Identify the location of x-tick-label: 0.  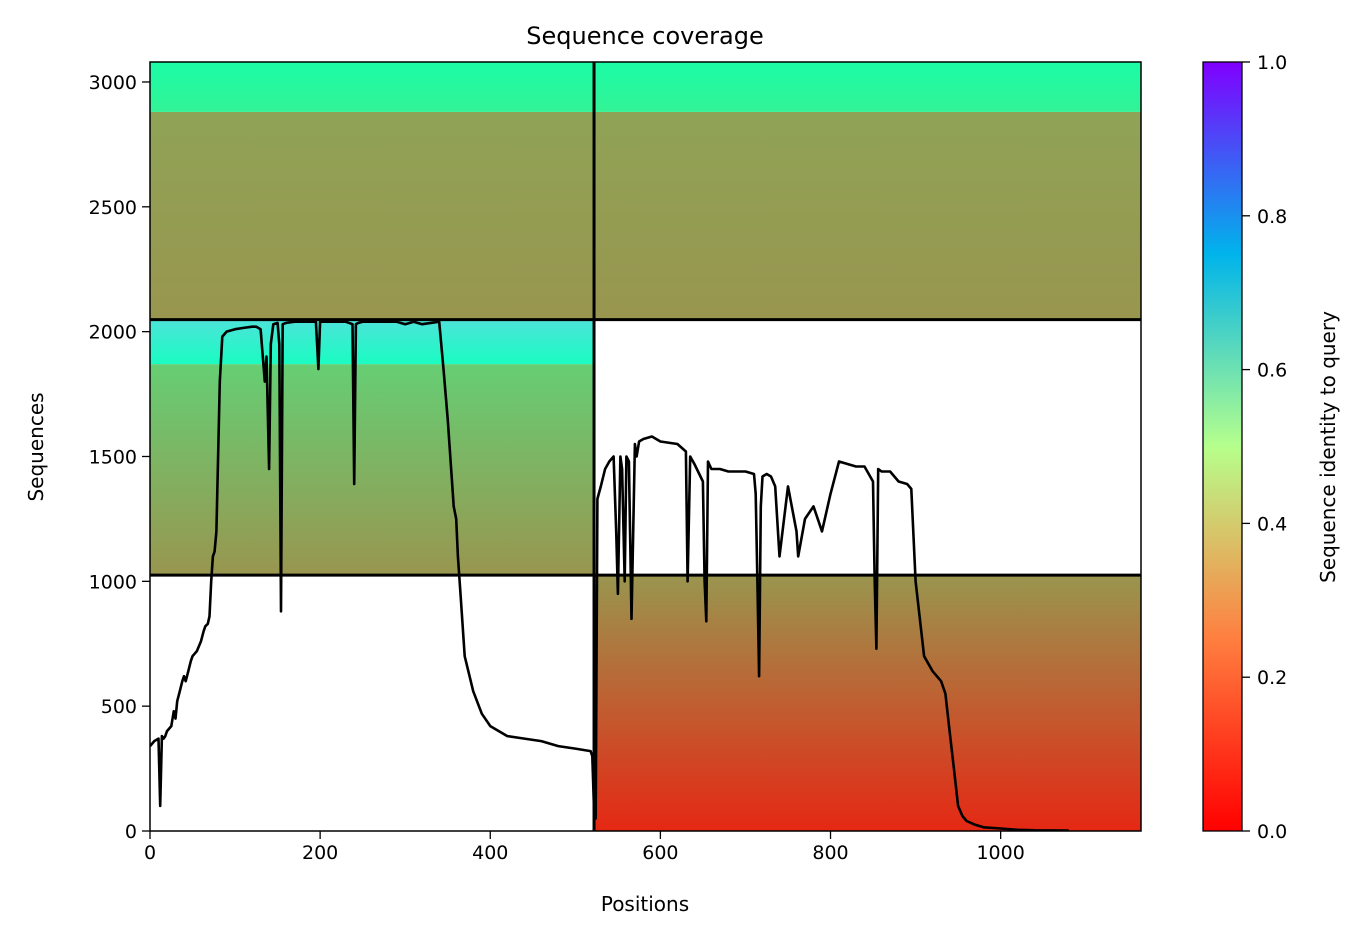
(150, 853).